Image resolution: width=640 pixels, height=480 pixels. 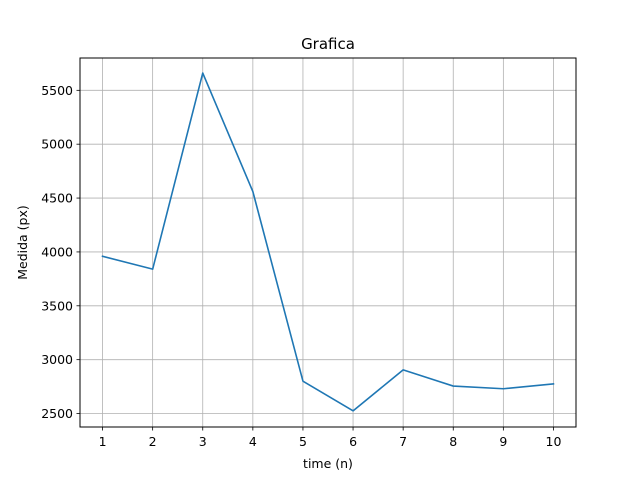 I want to click on y-tick-label: 3000, so click(x=57, y=359).